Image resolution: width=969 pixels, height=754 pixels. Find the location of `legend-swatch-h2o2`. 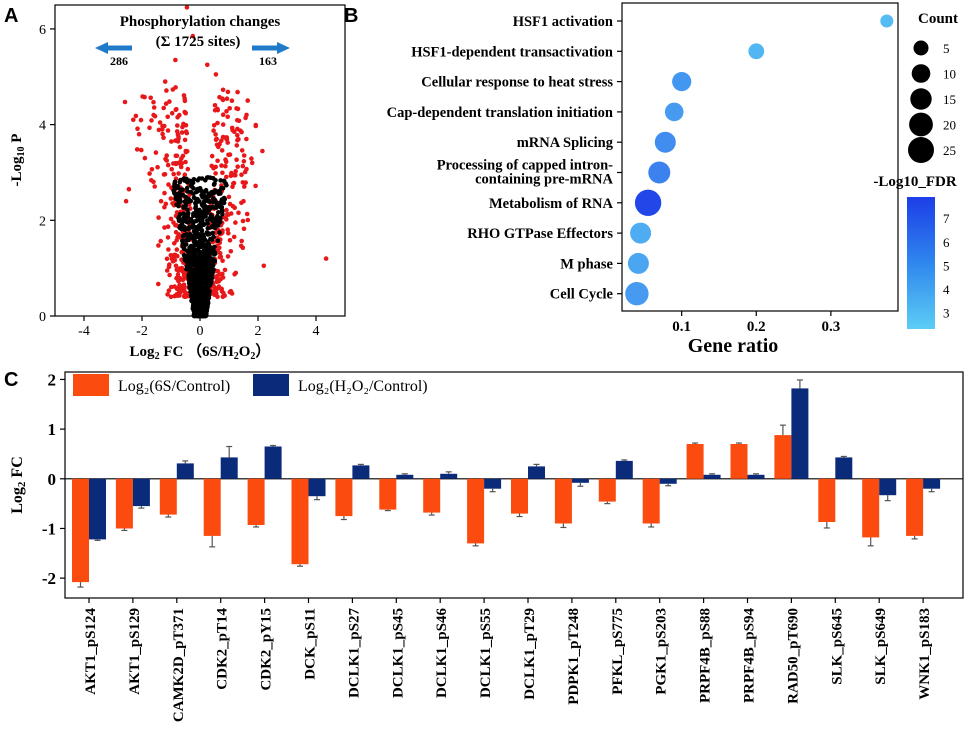

legend-swatch-h2o2 is located at coordinates (271, 385).